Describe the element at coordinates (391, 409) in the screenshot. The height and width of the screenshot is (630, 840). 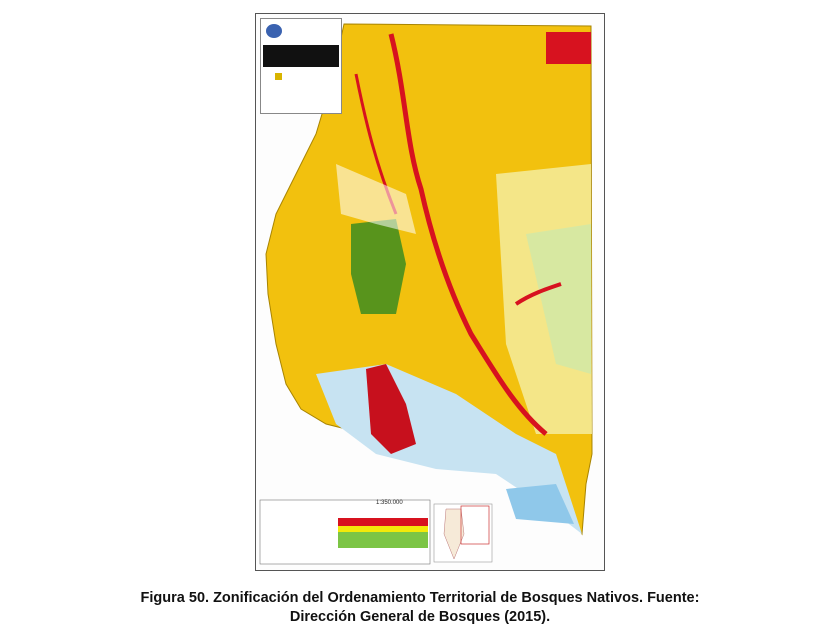
I see `red-zone-south` at that location.